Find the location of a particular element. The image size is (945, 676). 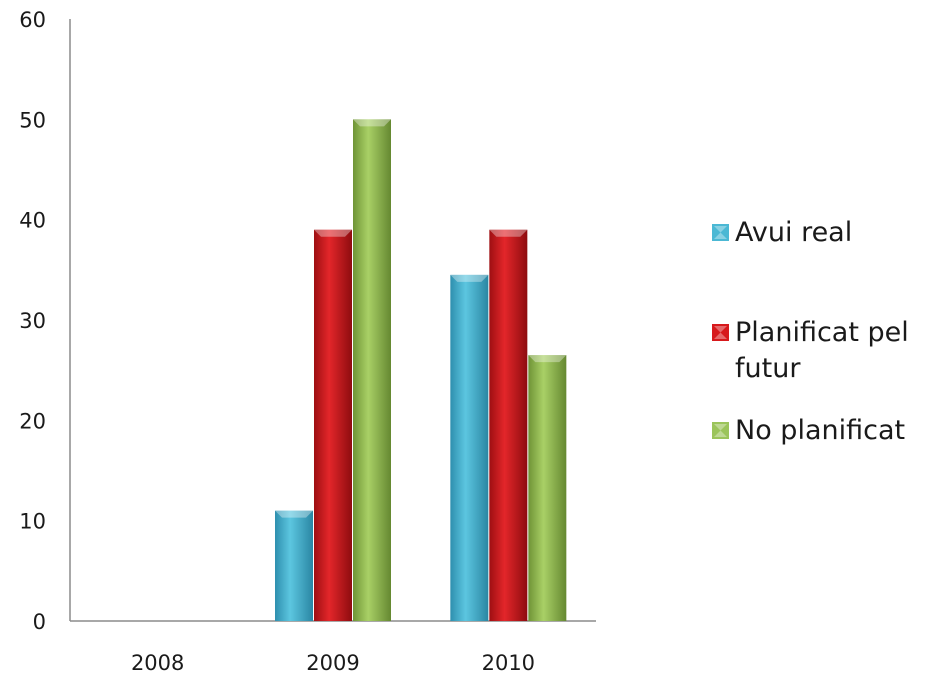

legend-label: Planificat pel futur is located at coordinates (822, 350).